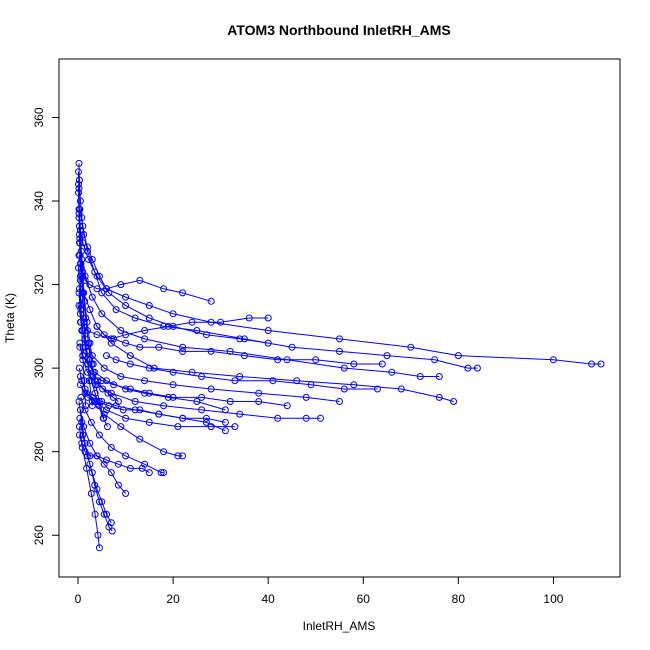 The height and width of the screenshot is (650, 650). Describe the element at coordinates (459, 599) in the screenshot. I see `x-tick-label: 80` at that location.